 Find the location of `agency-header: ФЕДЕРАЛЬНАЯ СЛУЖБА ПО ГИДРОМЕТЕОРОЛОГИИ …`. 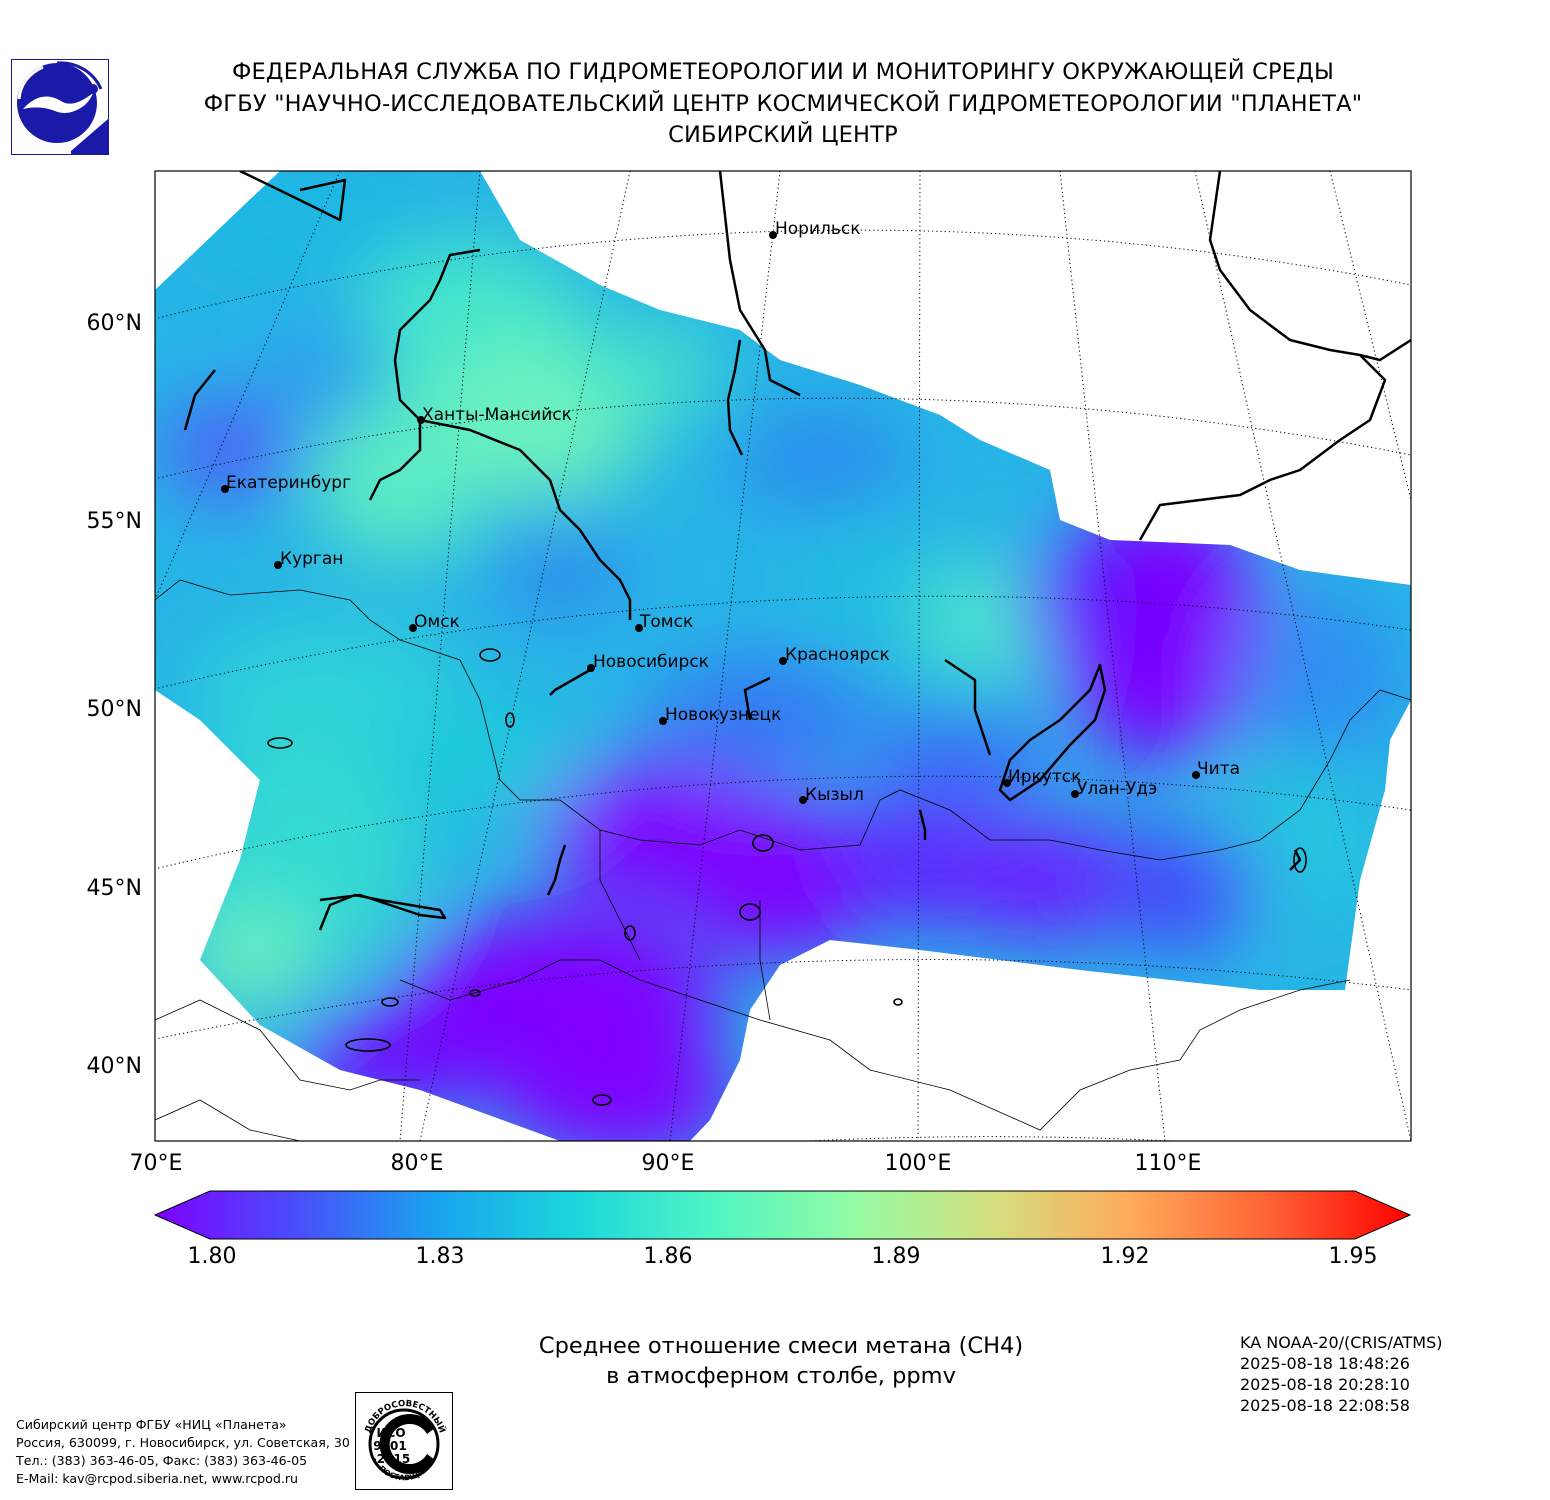

agency-header: ФЕДЕРАЛЬНАЯ СЛУЖБА ПО ГИДРОМЕТЕОРОЛОГИИ … is located at coordinates (783, 104).